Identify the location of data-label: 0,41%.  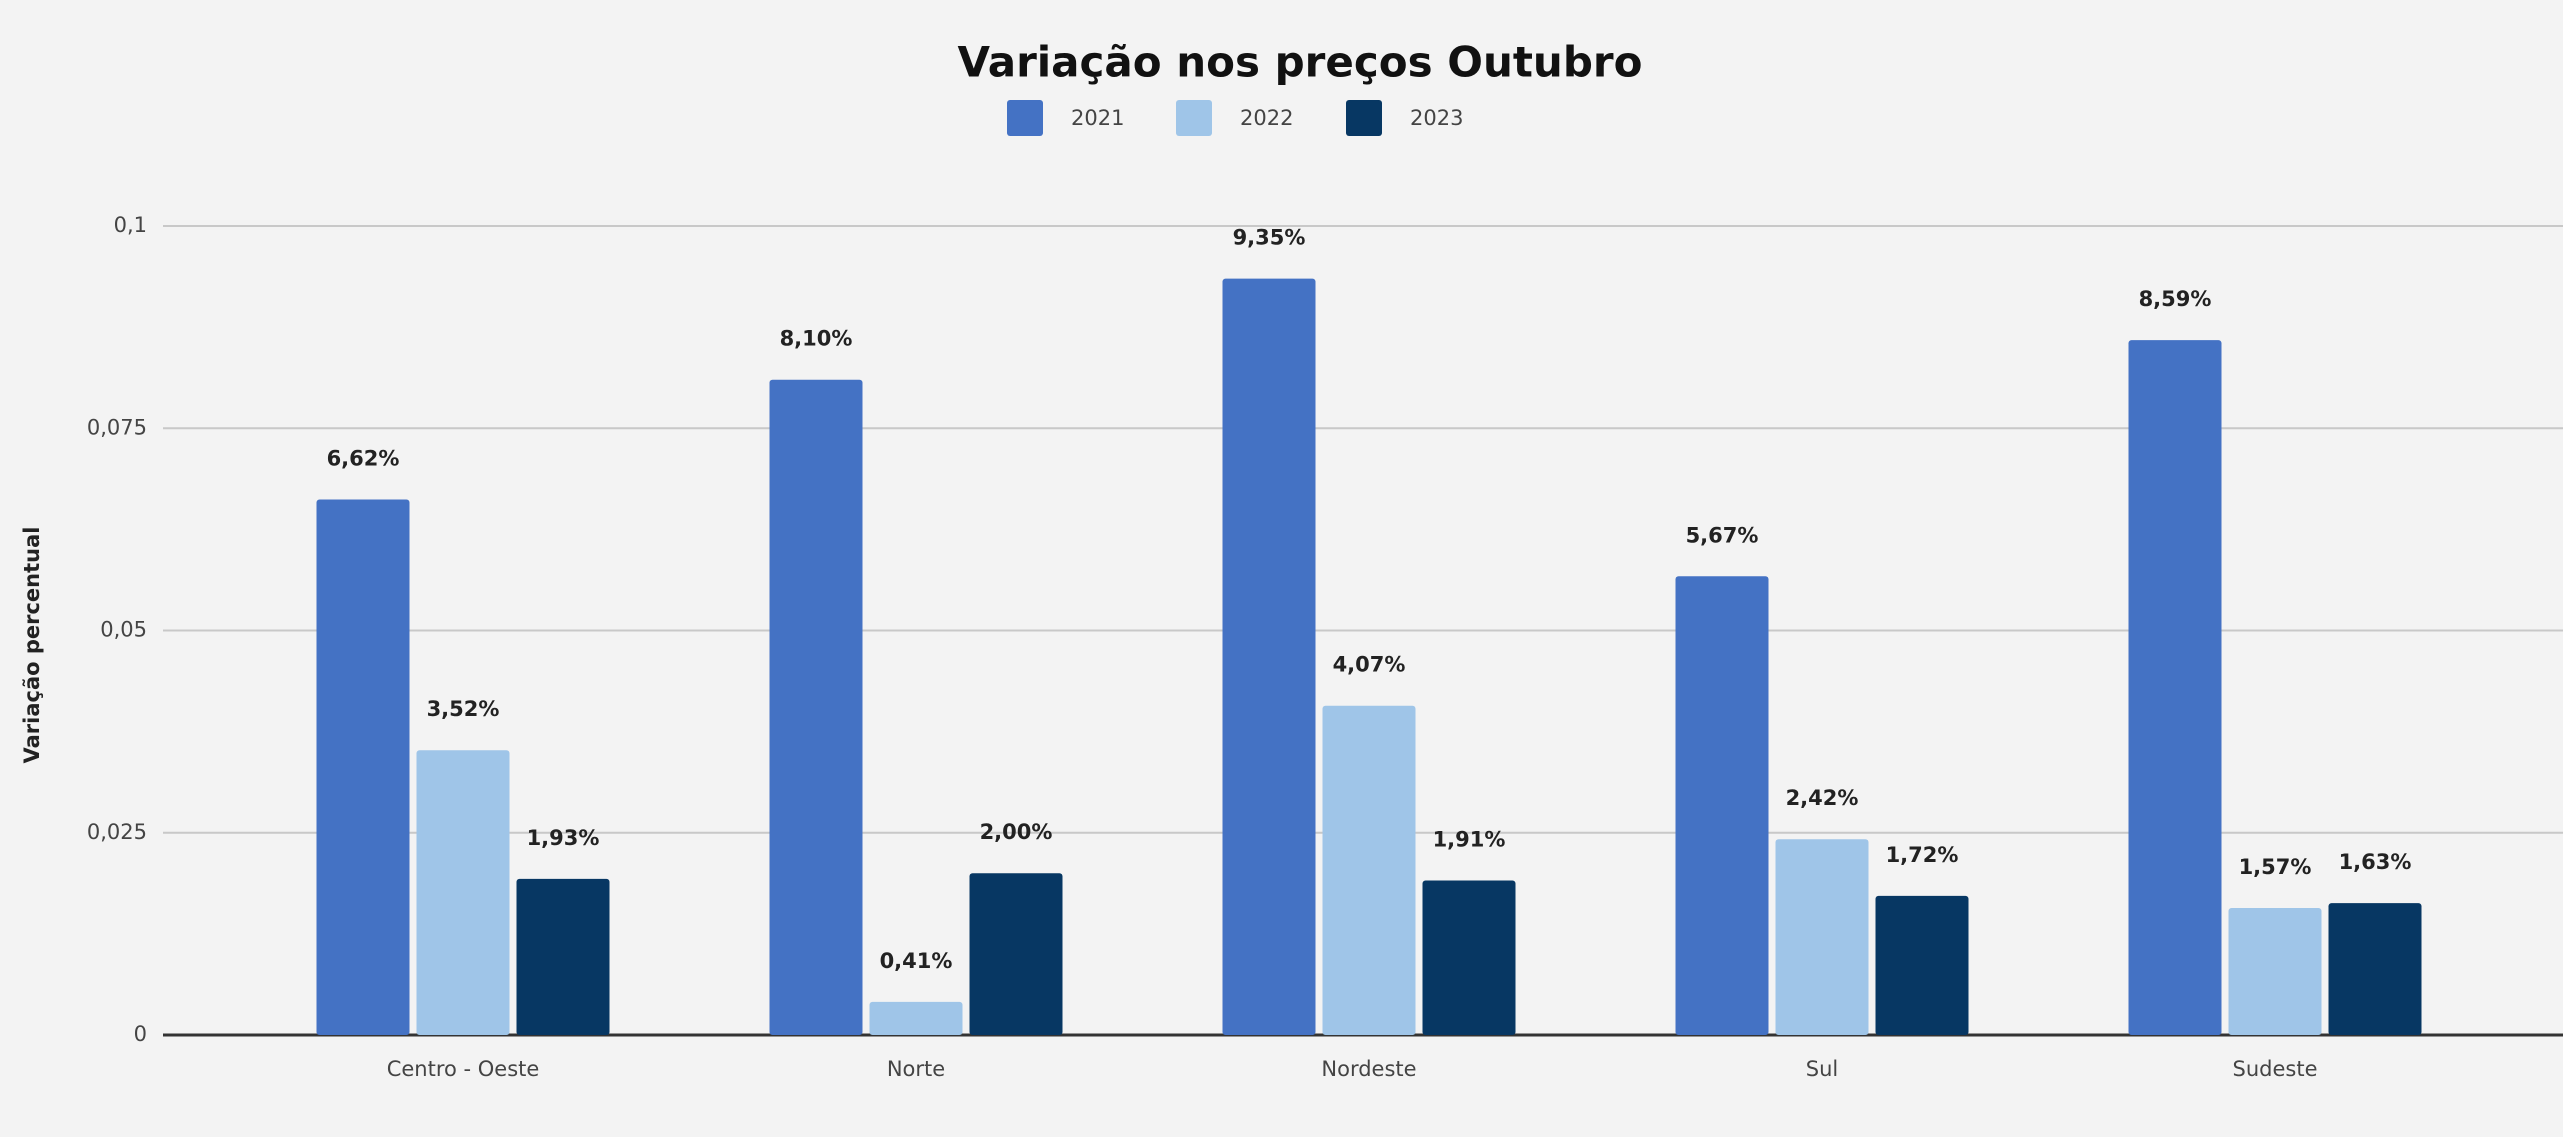
(916, 961).